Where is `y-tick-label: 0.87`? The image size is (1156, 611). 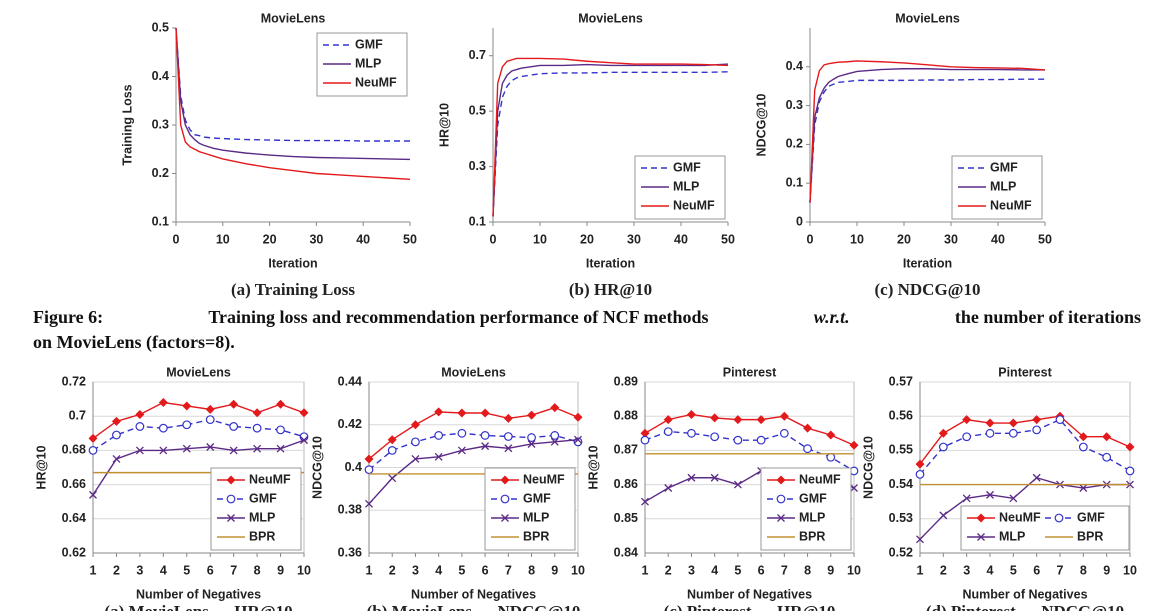 y-tick-label: 0.87 is located at coordinates (626, 450).